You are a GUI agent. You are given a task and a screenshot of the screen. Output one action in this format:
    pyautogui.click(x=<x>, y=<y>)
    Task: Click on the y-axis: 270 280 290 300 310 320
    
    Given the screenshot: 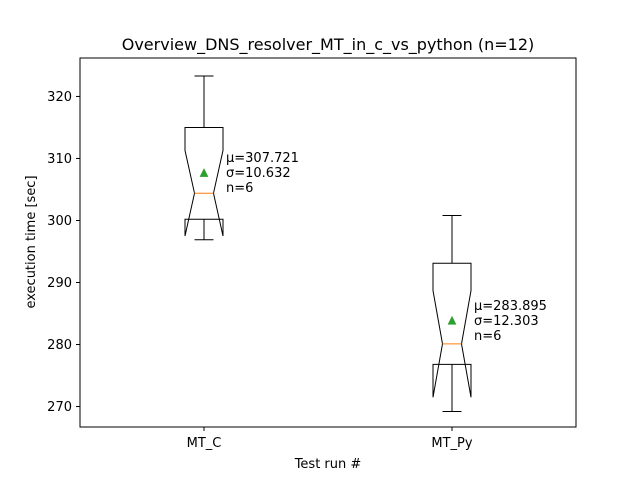 What is the action you would take?
    pyautogui.click(x=63, y=252)
    